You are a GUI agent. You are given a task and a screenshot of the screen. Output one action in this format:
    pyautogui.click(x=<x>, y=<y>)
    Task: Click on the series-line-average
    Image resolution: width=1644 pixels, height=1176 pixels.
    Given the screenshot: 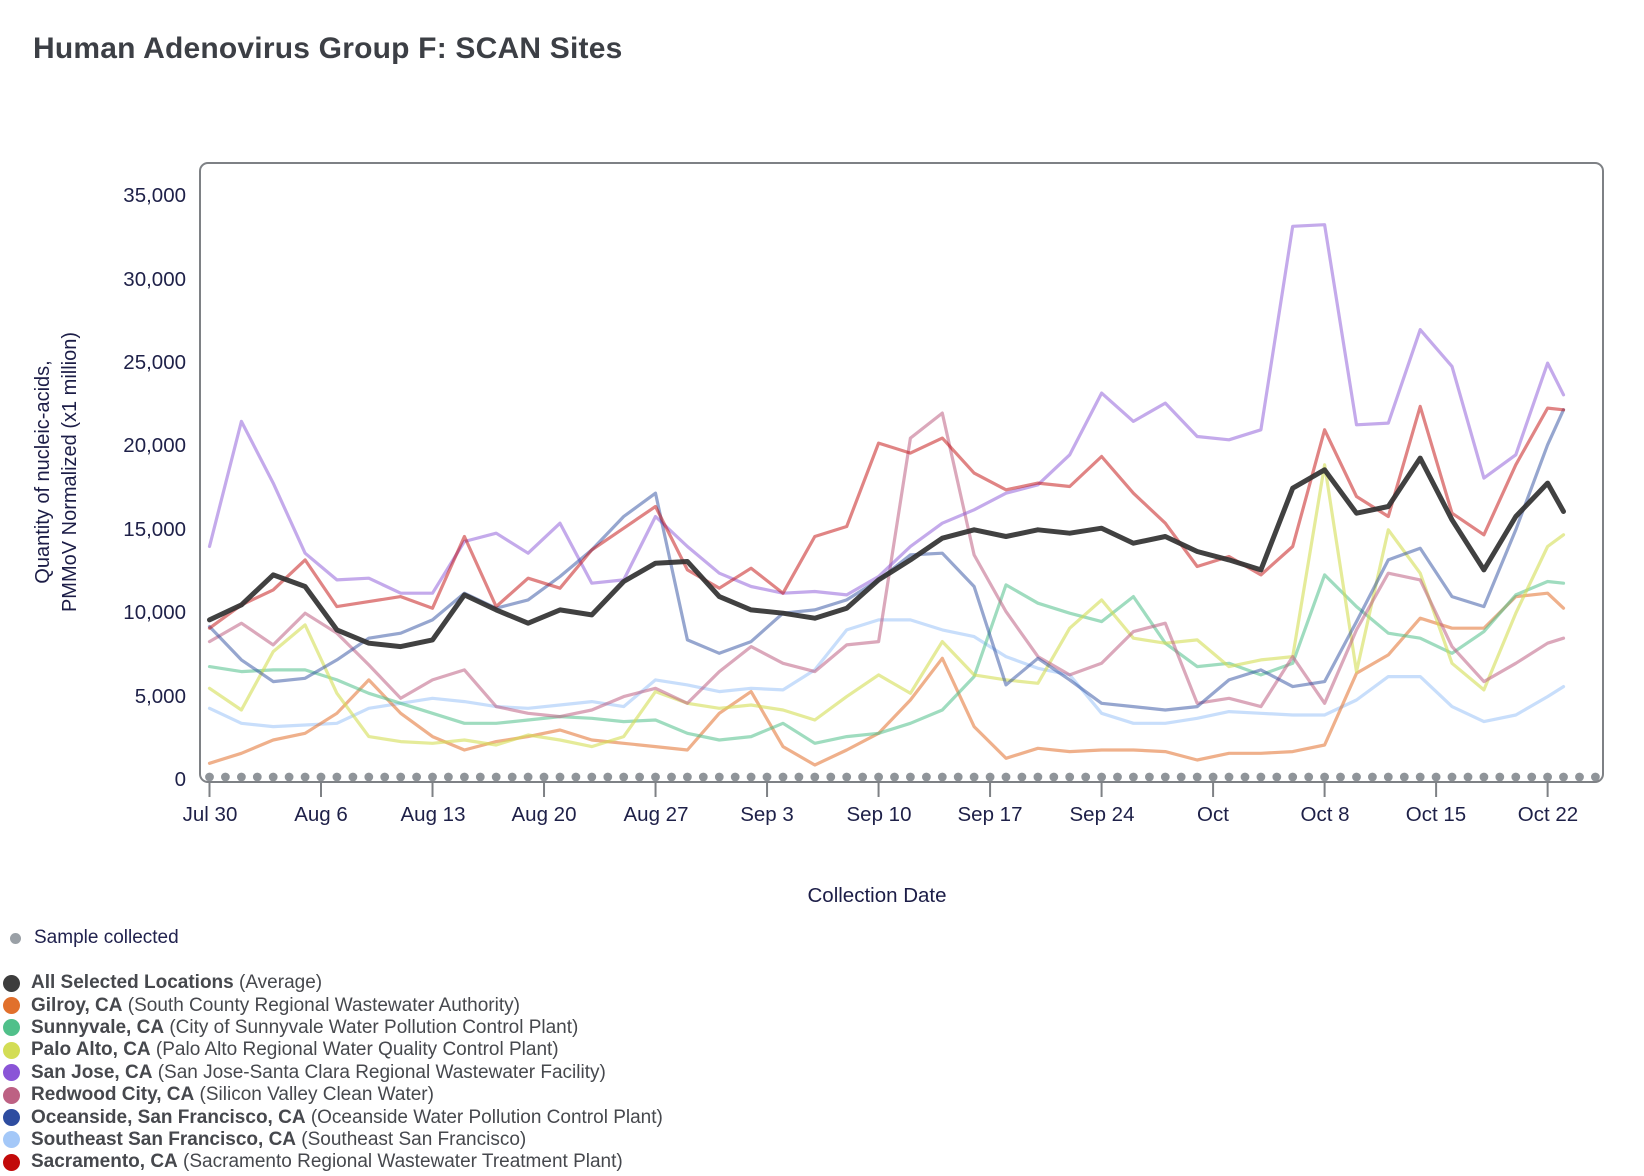 What is the action you would take?
    pyautogui.click(x=886, y=552)
    